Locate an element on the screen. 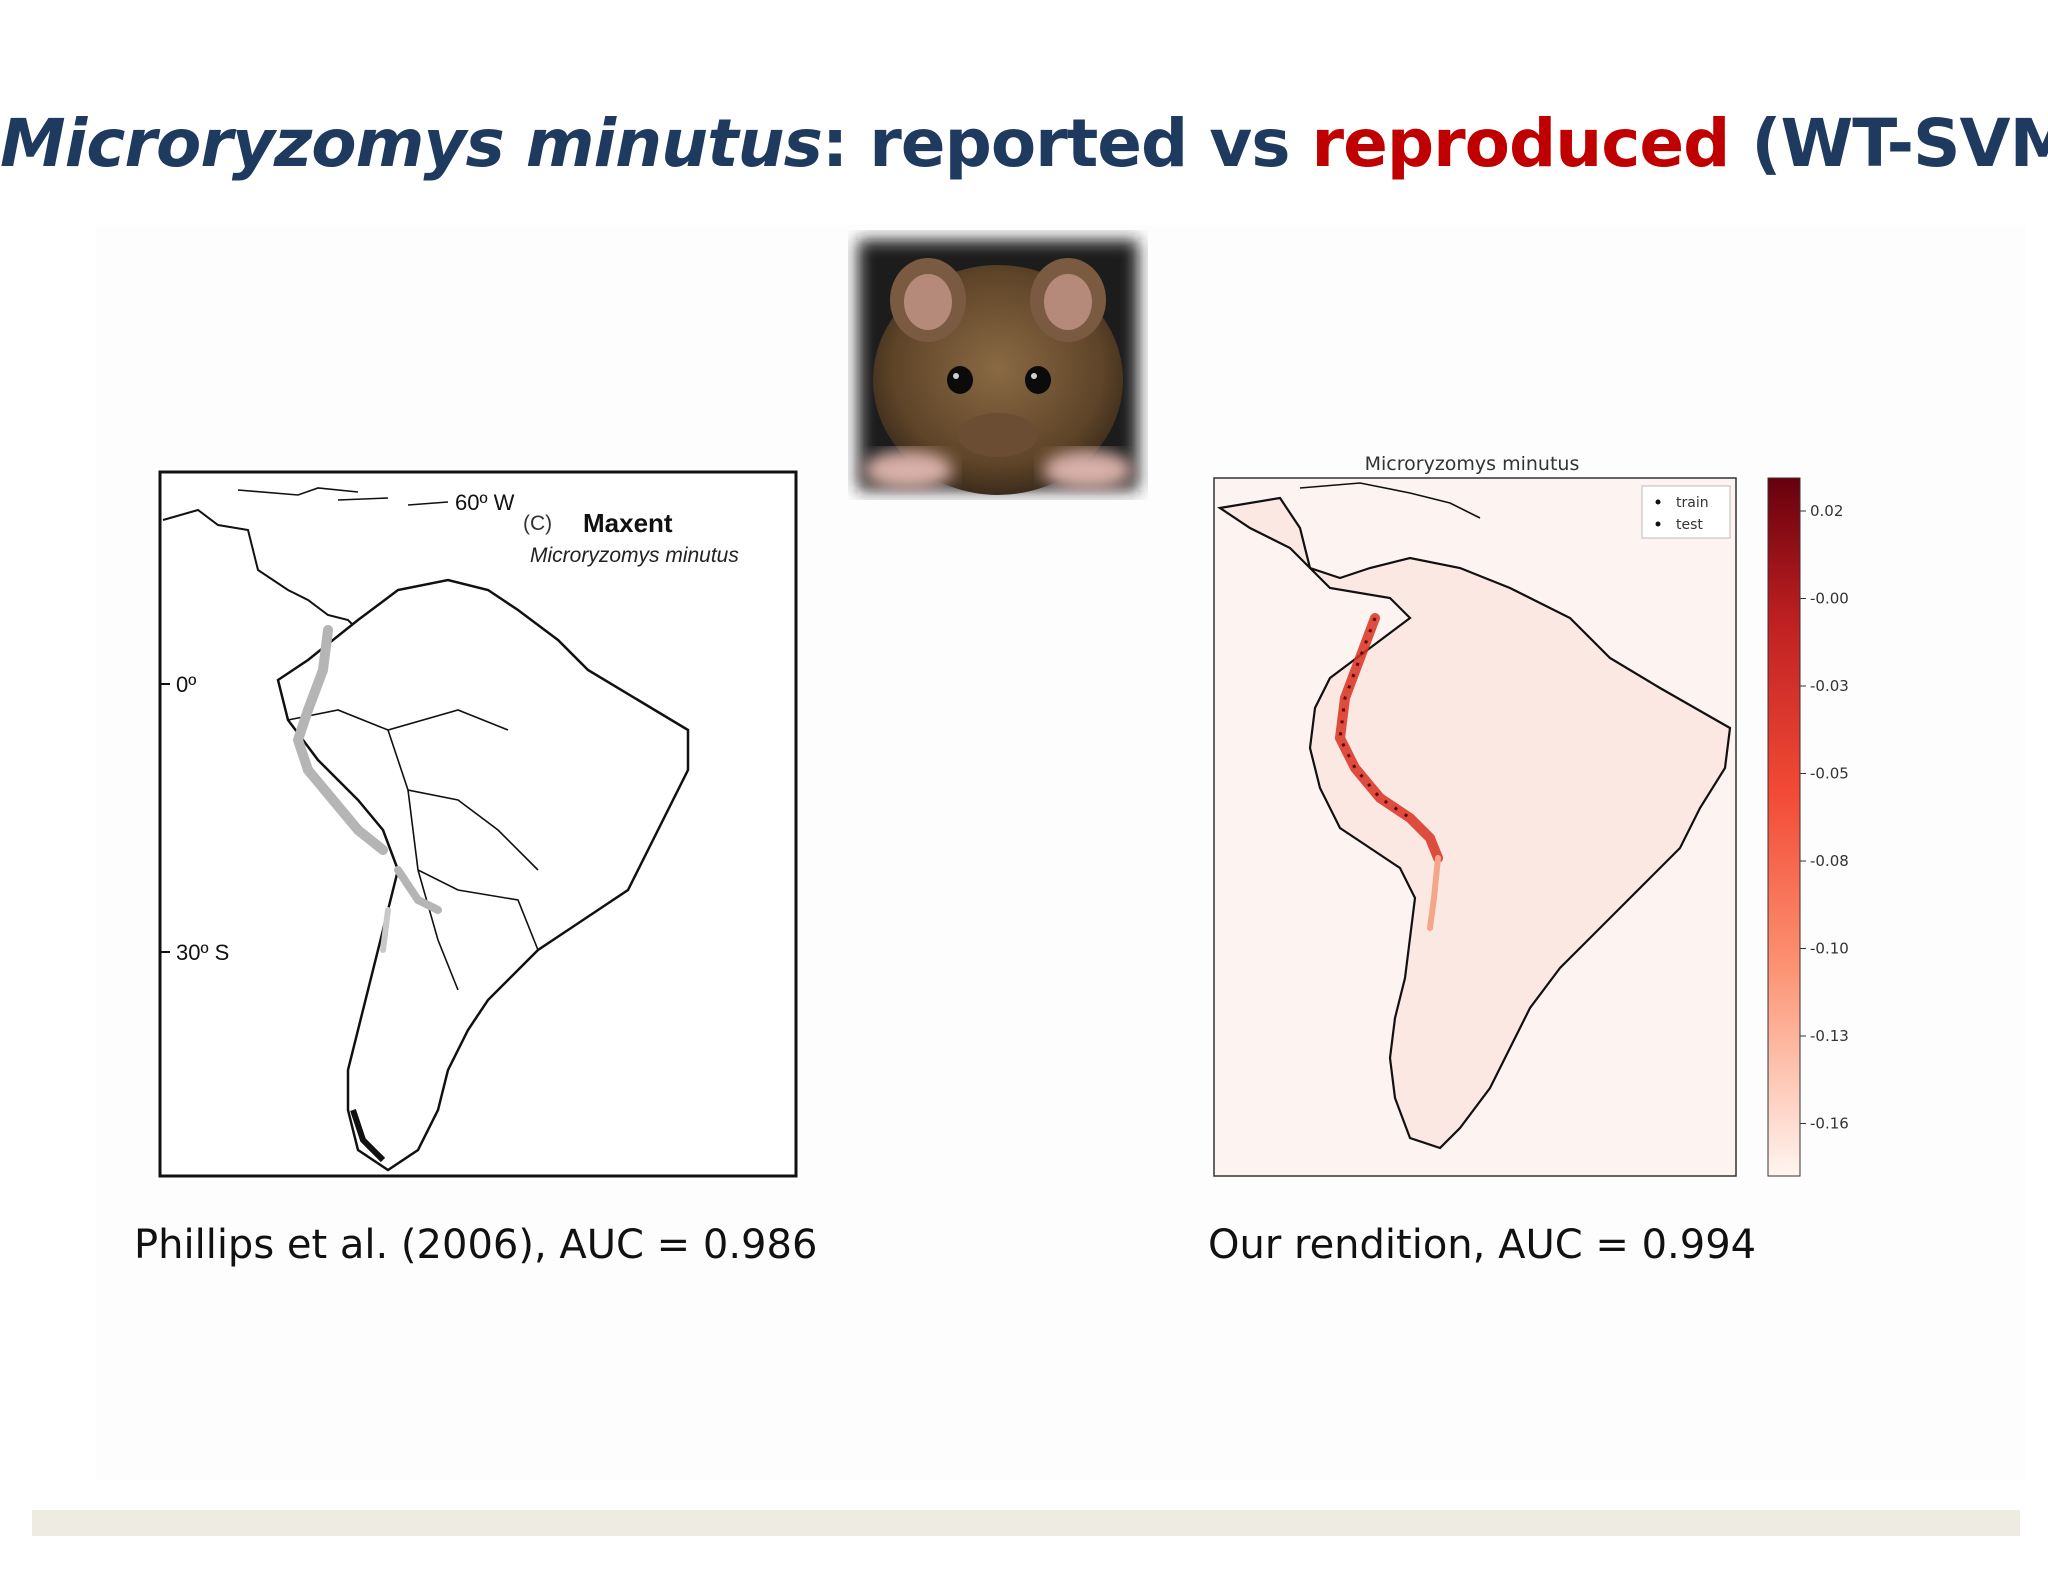 This screenshot has height=1582, width=2048. legend-train: train is located at coordinates (1692, 503).